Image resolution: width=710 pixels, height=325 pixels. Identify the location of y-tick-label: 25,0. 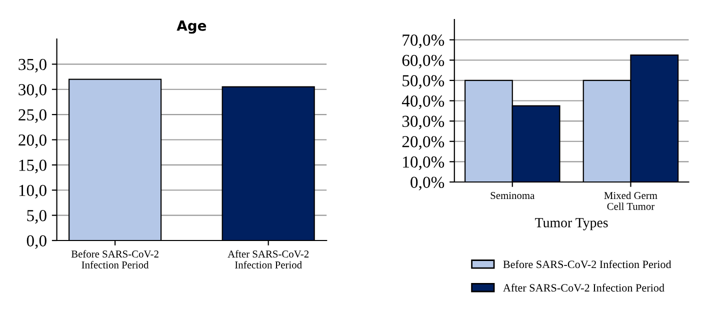
(32, 116).